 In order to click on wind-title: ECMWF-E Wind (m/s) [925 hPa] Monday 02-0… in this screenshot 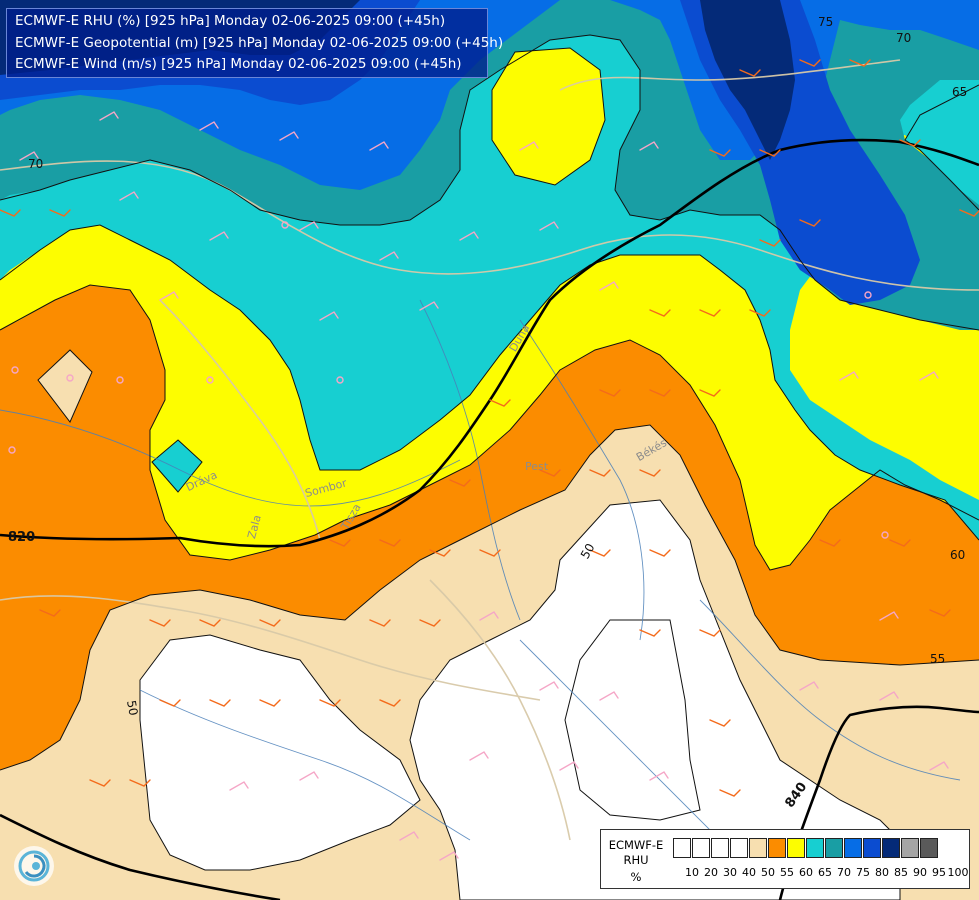, I will do `click(238, 64)`.